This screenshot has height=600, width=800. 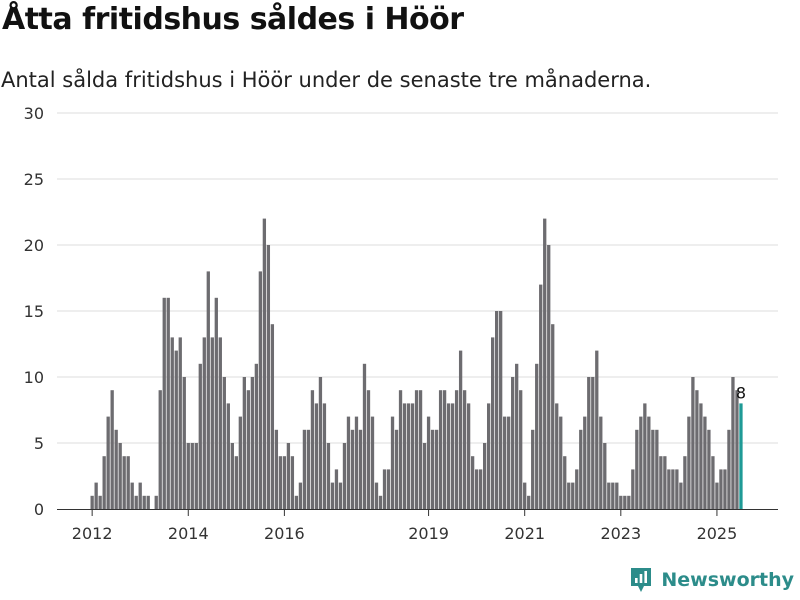 I want to click on footer: Newsworthy, so click(x=711, y=580).